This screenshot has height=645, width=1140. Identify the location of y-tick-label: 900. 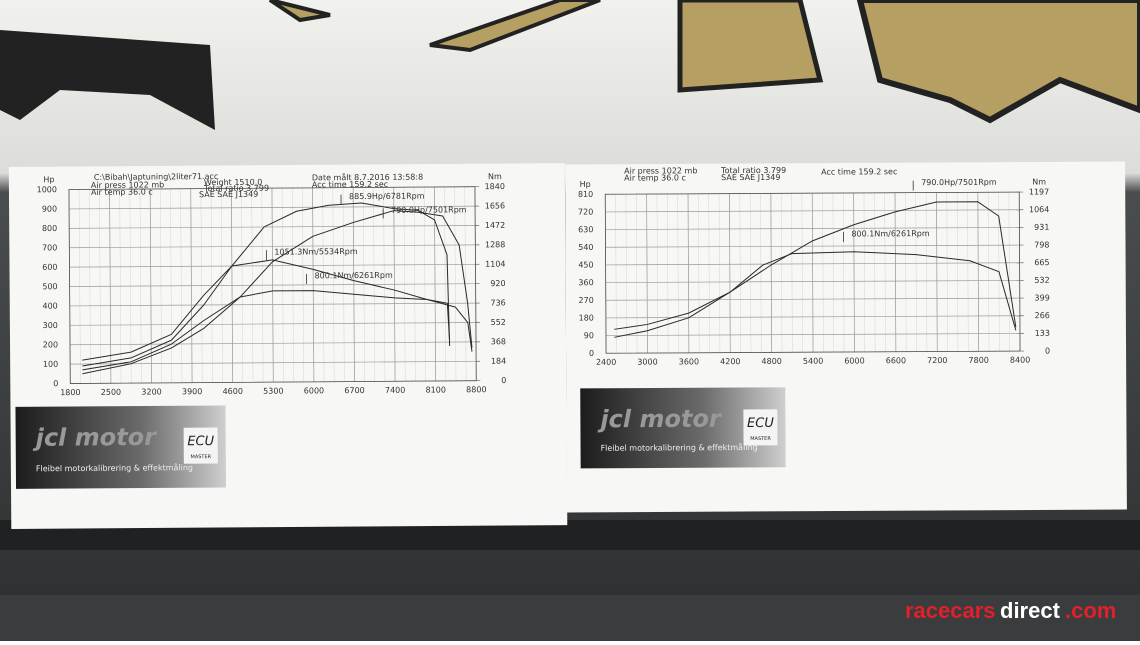
(49, 209).